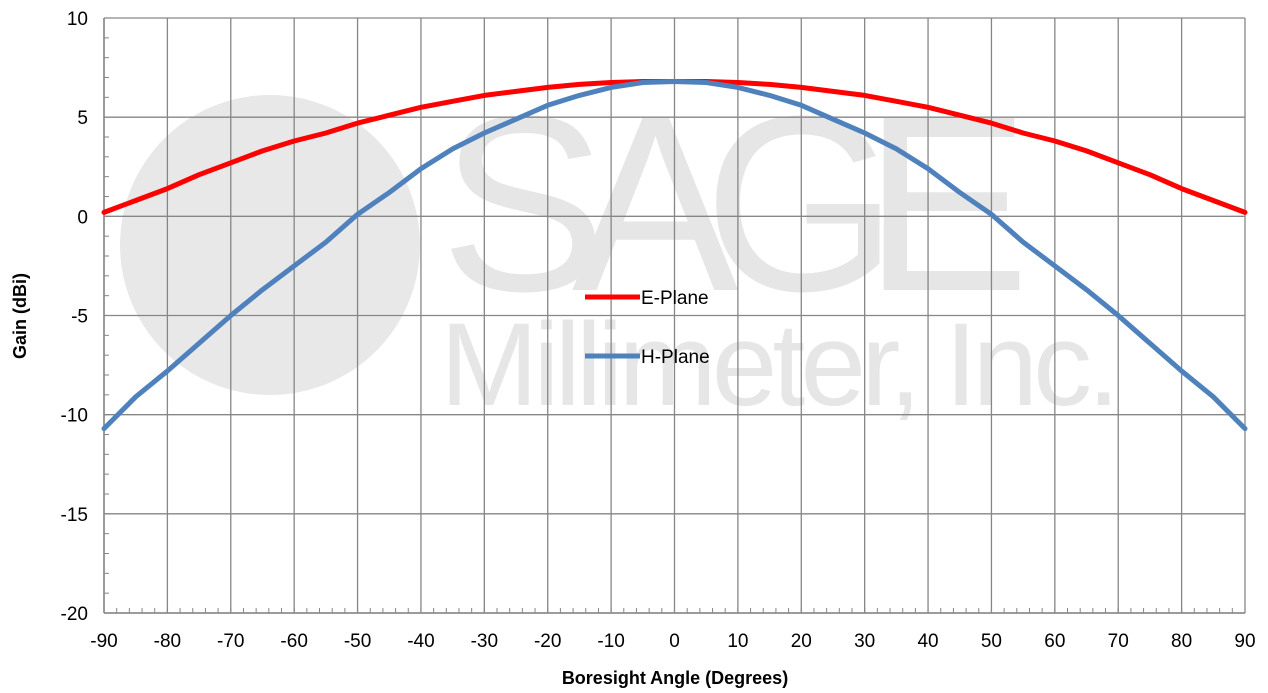 This screenshot has width=1268, height=693. What do you see at coordinates (780, 365) in the screenshot?
I see `watermark-line2: Millimeter, Inc.` at bounding box center [780, 365].